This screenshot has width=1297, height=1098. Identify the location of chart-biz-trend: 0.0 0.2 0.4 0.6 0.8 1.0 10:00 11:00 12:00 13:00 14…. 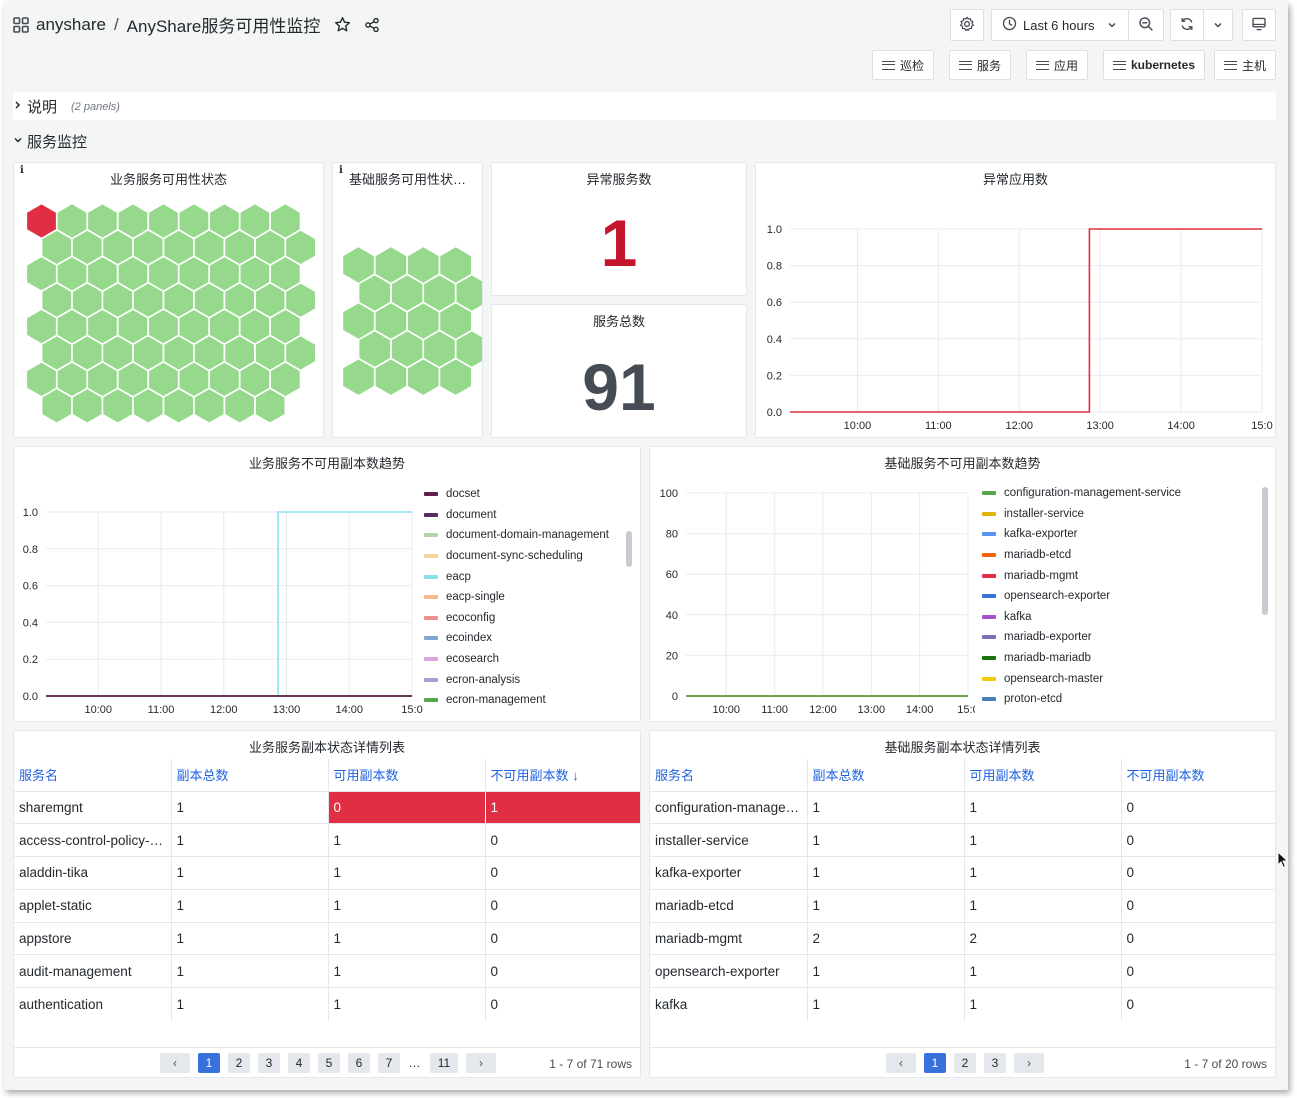
(219, 584).